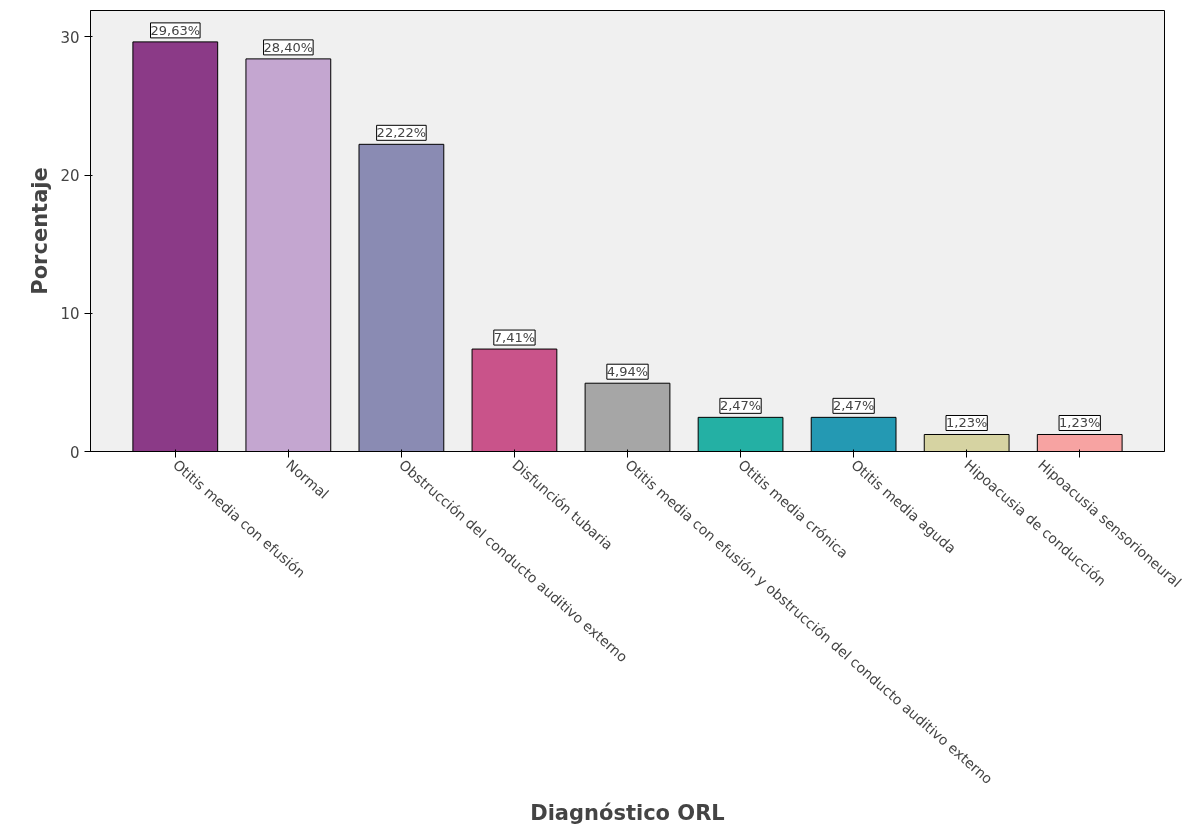  What do you see at coordinates (70, 176) in the screenshot?
I see `y-tick-label: 20` at bounding box center [70, 176].